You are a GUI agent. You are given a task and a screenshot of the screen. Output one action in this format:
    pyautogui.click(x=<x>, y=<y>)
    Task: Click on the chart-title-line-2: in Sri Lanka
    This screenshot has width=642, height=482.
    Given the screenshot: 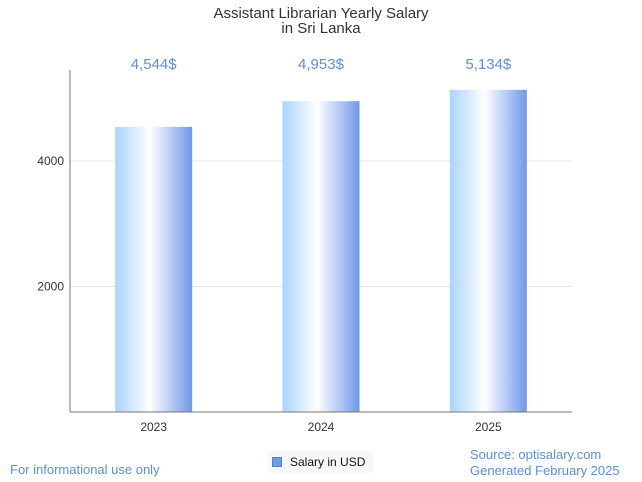 What is the action you would take?
    pyautogui.click(x=321, y=28)
    